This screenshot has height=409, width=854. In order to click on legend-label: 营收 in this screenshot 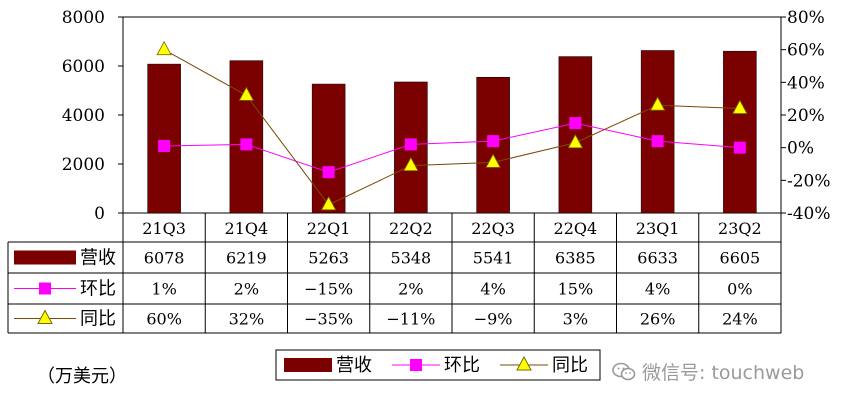, I will do `click(354, 365)`.